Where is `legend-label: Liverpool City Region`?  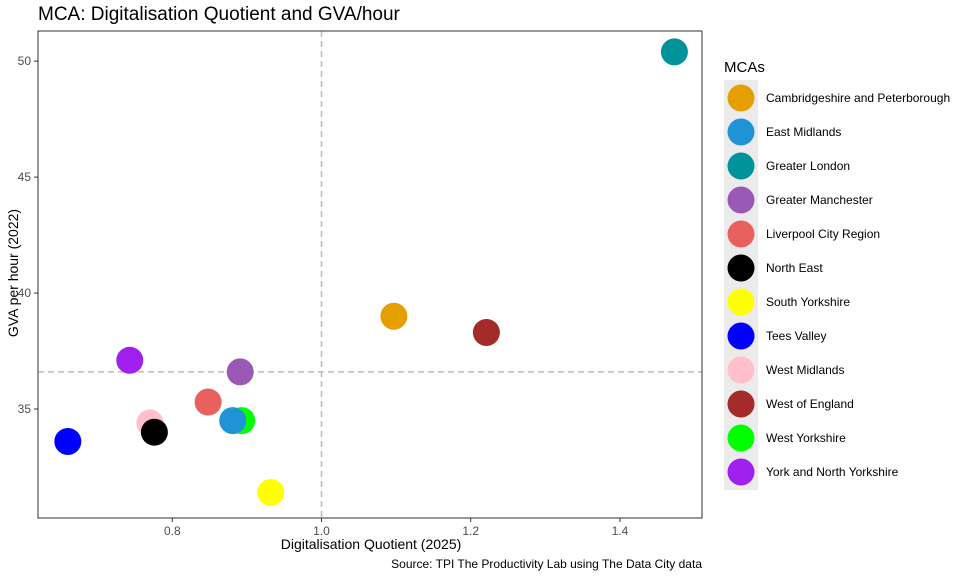 legend-label: Liverpool City Region is located at coordinates (823, 234).